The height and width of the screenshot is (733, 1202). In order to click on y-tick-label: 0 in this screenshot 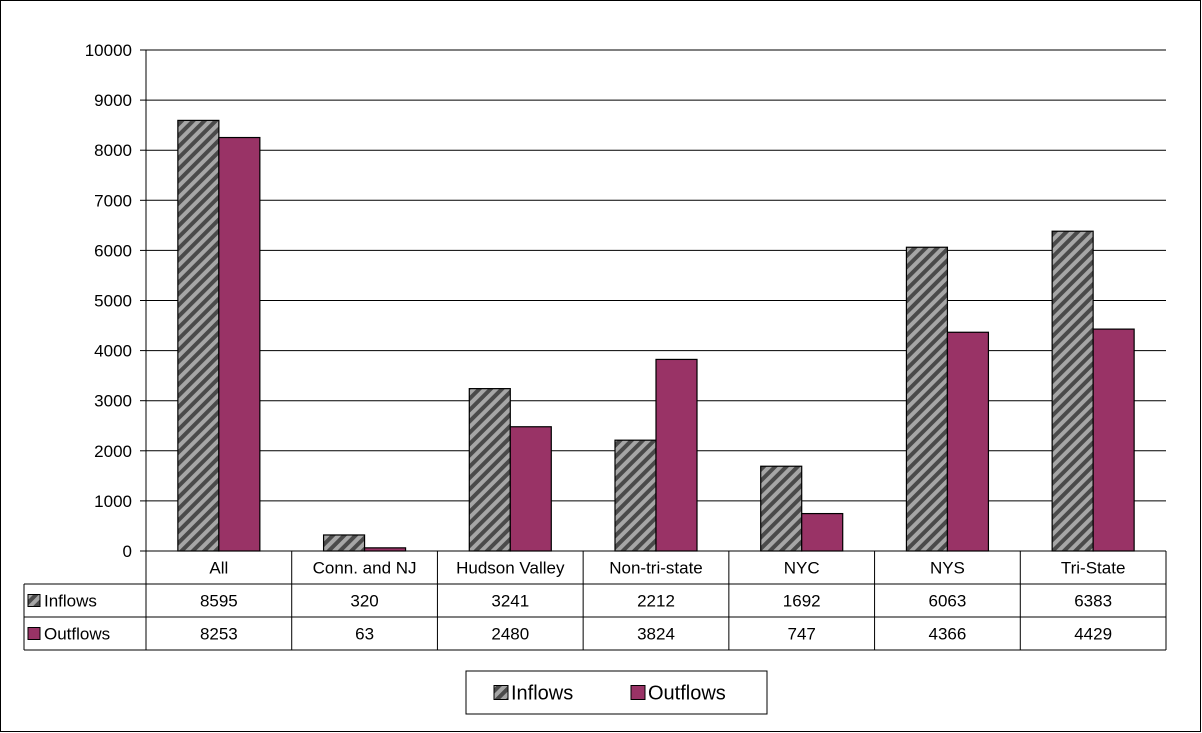, I will do `click(127, 551)`.